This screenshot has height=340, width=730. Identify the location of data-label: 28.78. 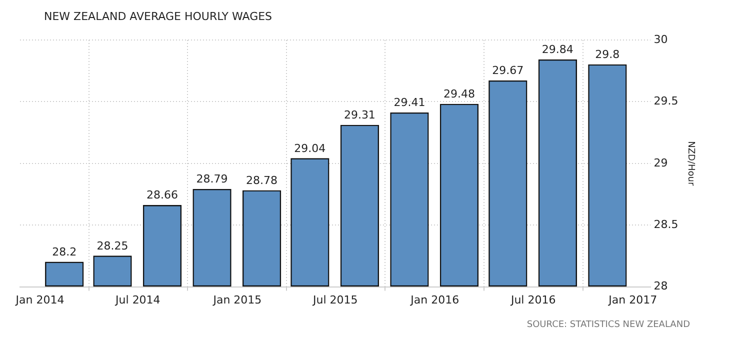
(262, 180).